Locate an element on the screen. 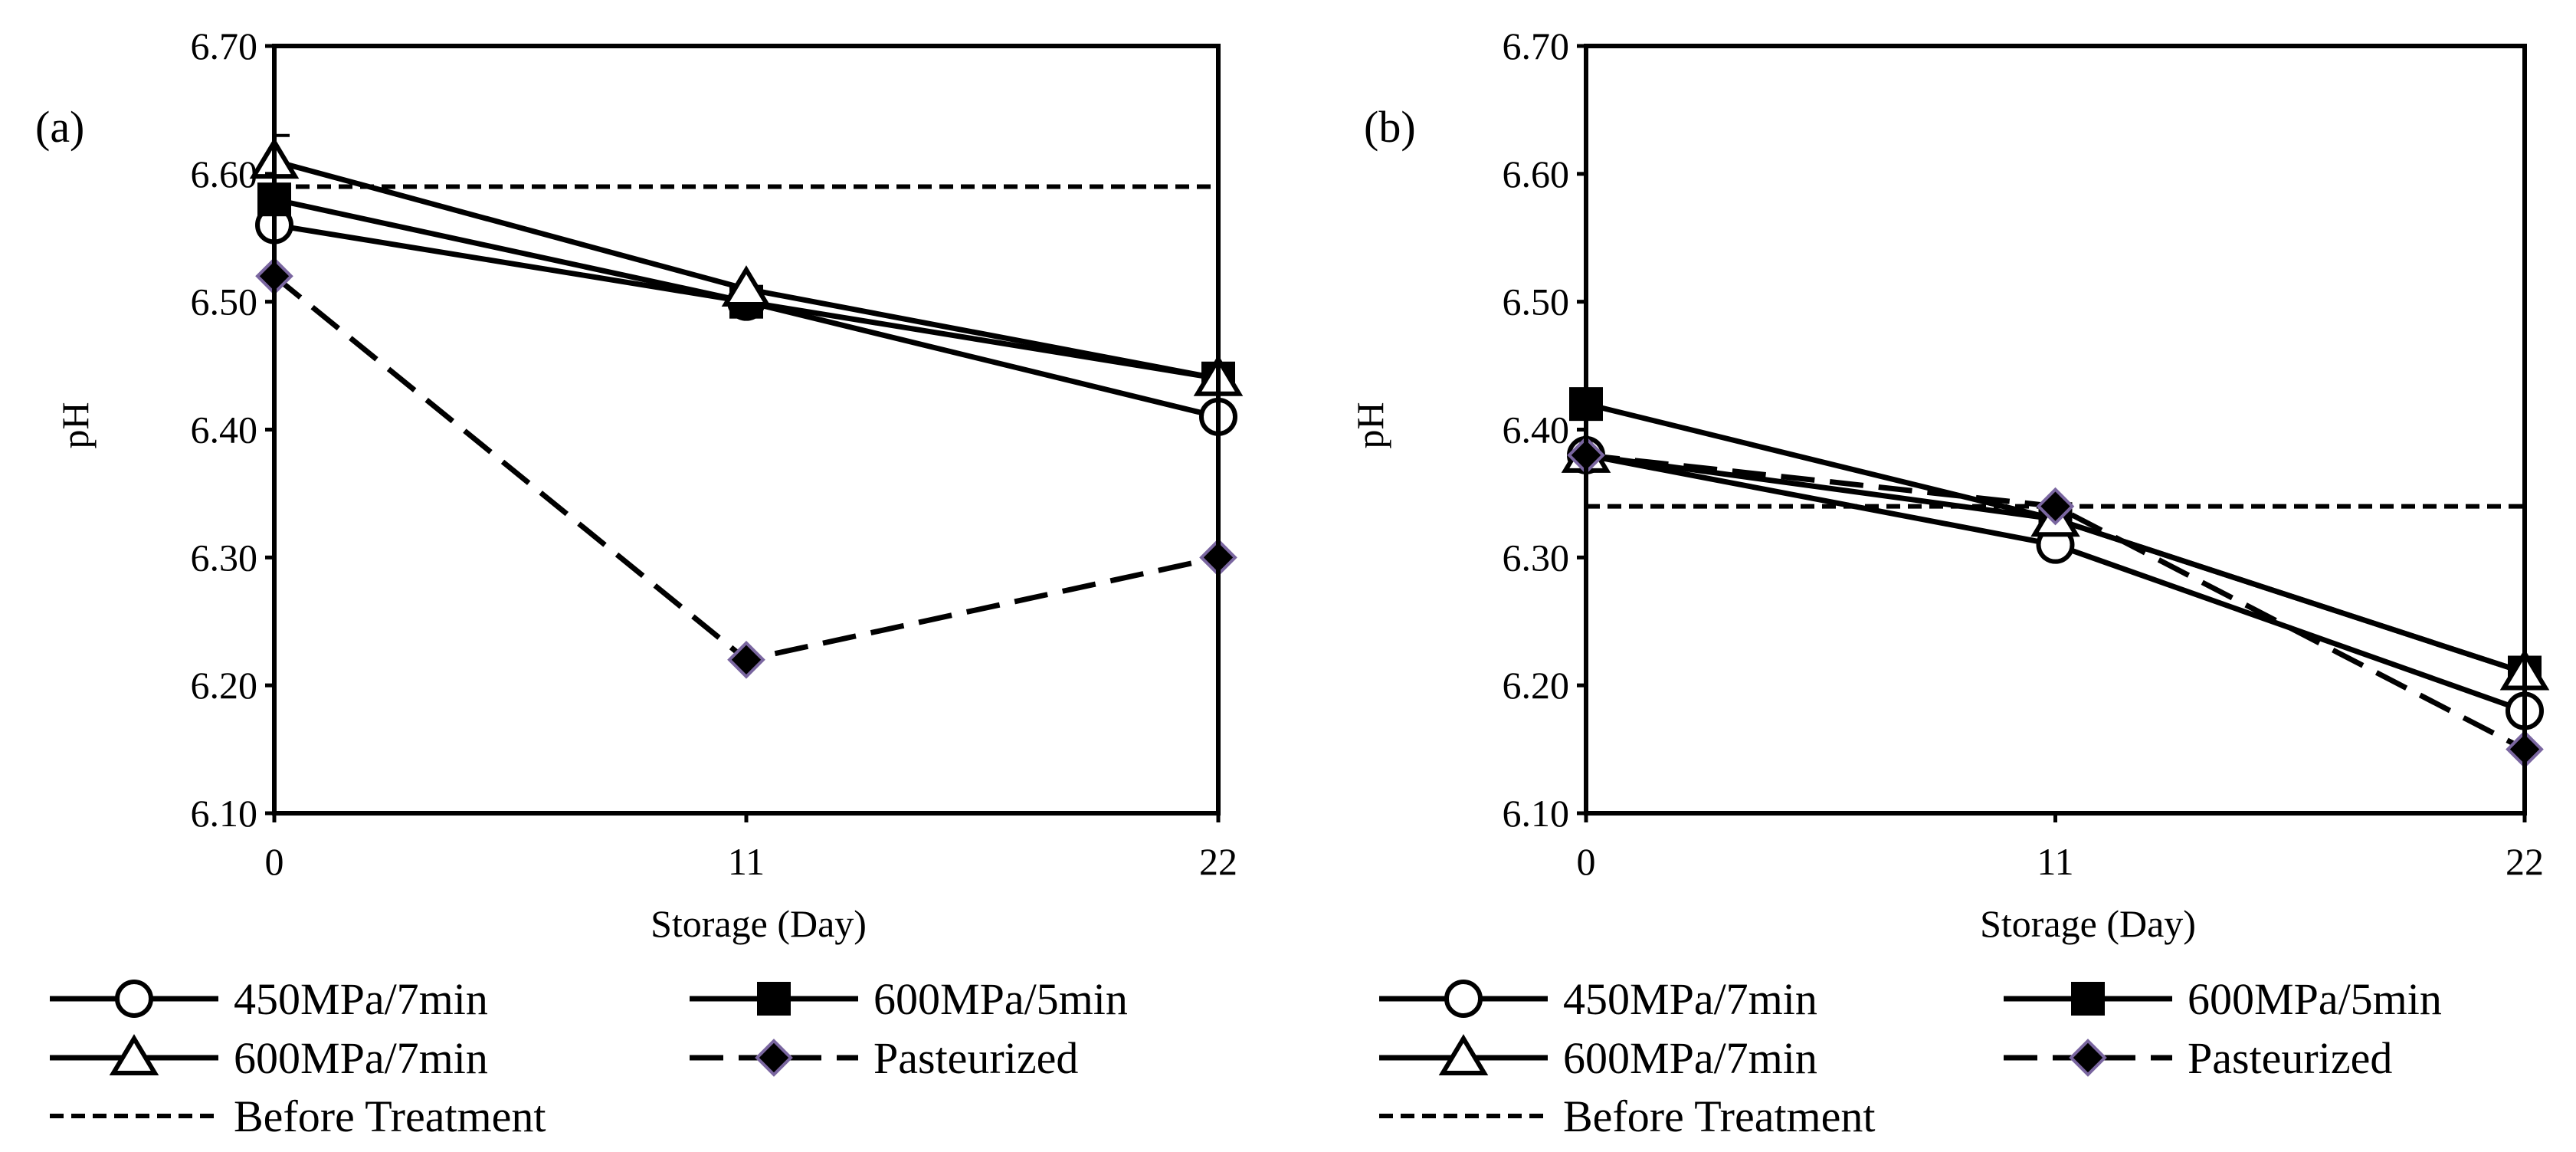  legend-entry-before-b: Before Treatment is located at coordinates (1628, 1116).